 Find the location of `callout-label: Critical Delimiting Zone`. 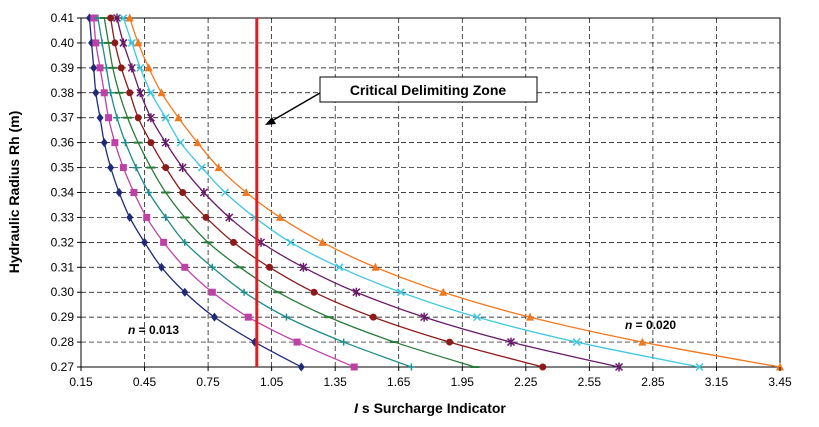

callout-label: Critical Delimiting Zone is located at coordinates (428, 90).